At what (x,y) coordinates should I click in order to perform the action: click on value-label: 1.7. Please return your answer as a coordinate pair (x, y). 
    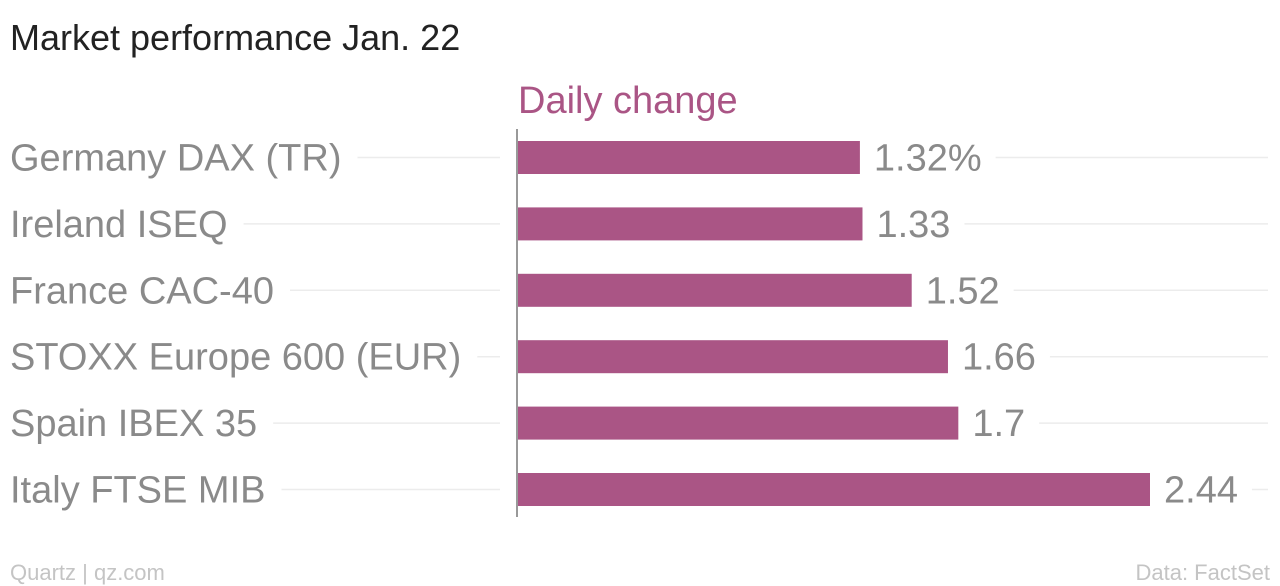
    Looking at the image, I should click on (998, 424).